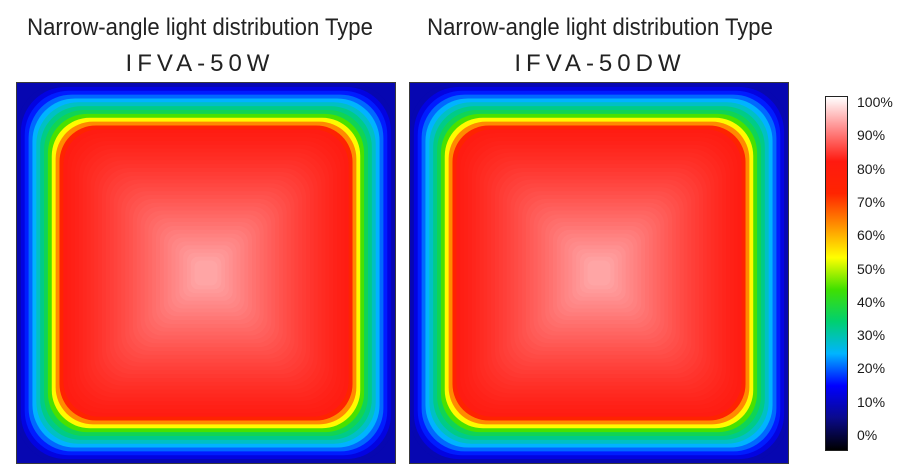 The width and height of the screenshot is (899, 471). Describe the element at coordinates (200, 63) in the screenshot. I see `panel-model-name: IFVA-50W` at that location.